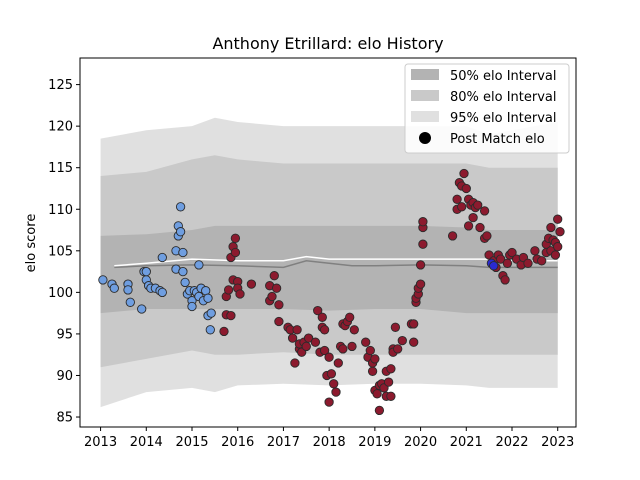  What do you see at coordinates (327, 43) in the screenshot?
I see `chart-title: Anthony Etrillard: elo History` at bounding box center [327, 43].